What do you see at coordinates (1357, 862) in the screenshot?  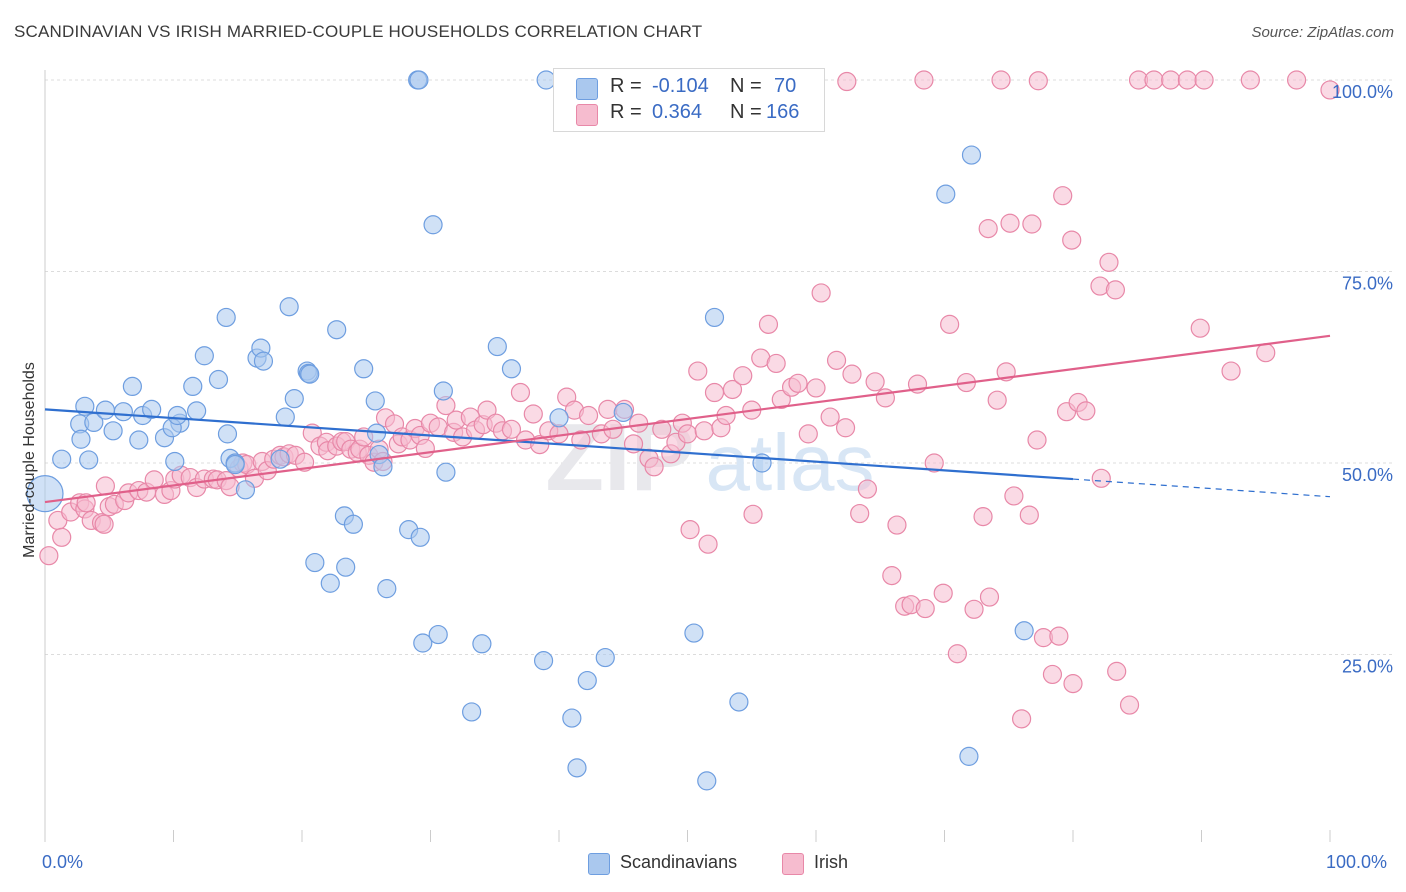 I see `x-tick-label-max: 100.0%` at bounding box center [1357, 862].